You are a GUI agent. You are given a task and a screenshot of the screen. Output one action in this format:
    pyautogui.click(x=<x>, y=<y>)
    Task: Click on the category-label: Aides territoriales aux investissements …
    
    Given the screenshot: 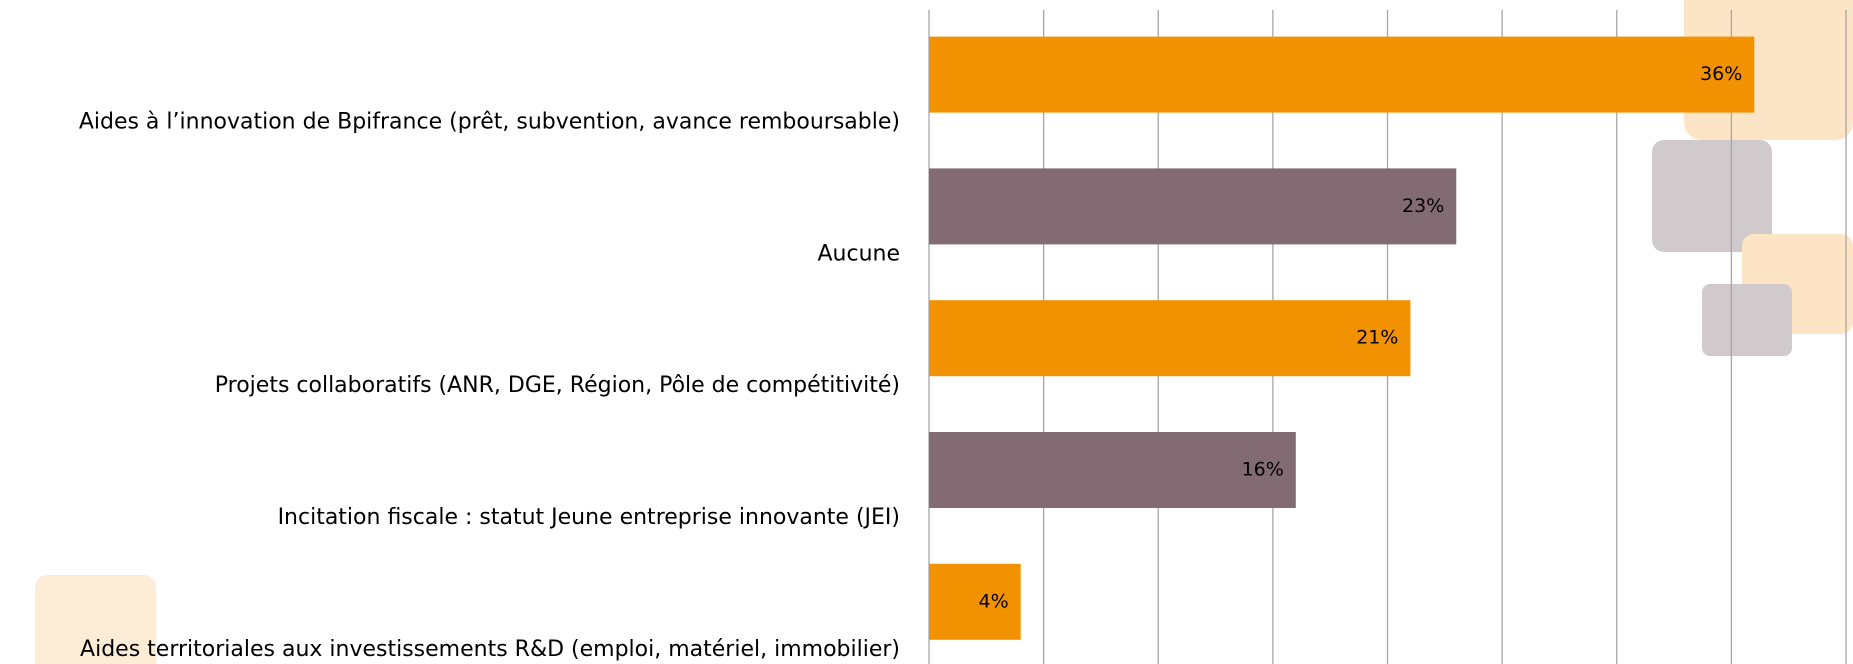 What is the action you would take?
    pyautogui.click(x=490, y=649)
    